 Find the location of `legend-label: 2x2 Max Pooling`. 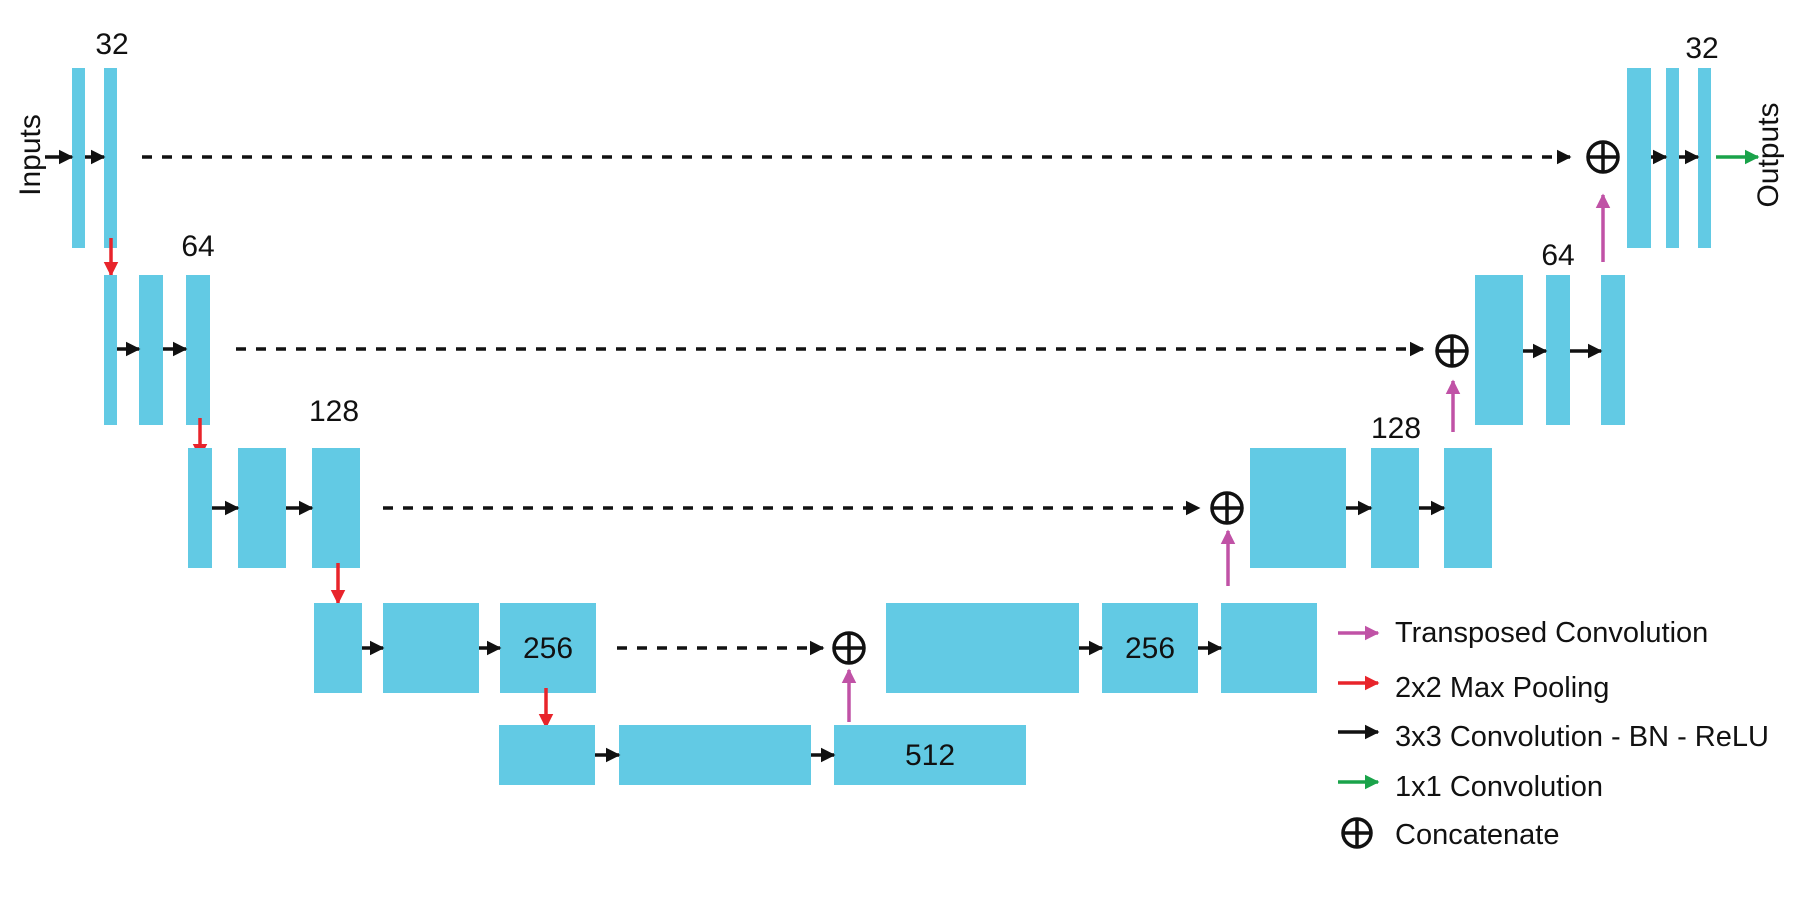

legend-label: 2x2 Max Pooling is located at coordinates (1502, 688).